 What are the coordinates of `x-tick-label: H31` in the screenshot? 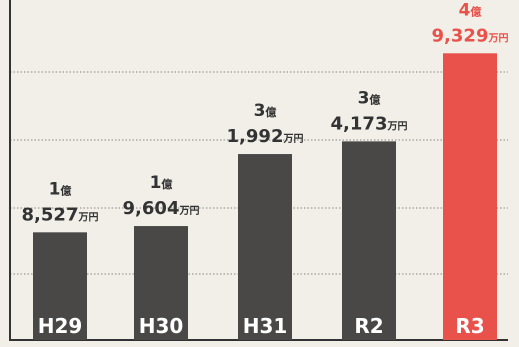 It's located at (265, 326).